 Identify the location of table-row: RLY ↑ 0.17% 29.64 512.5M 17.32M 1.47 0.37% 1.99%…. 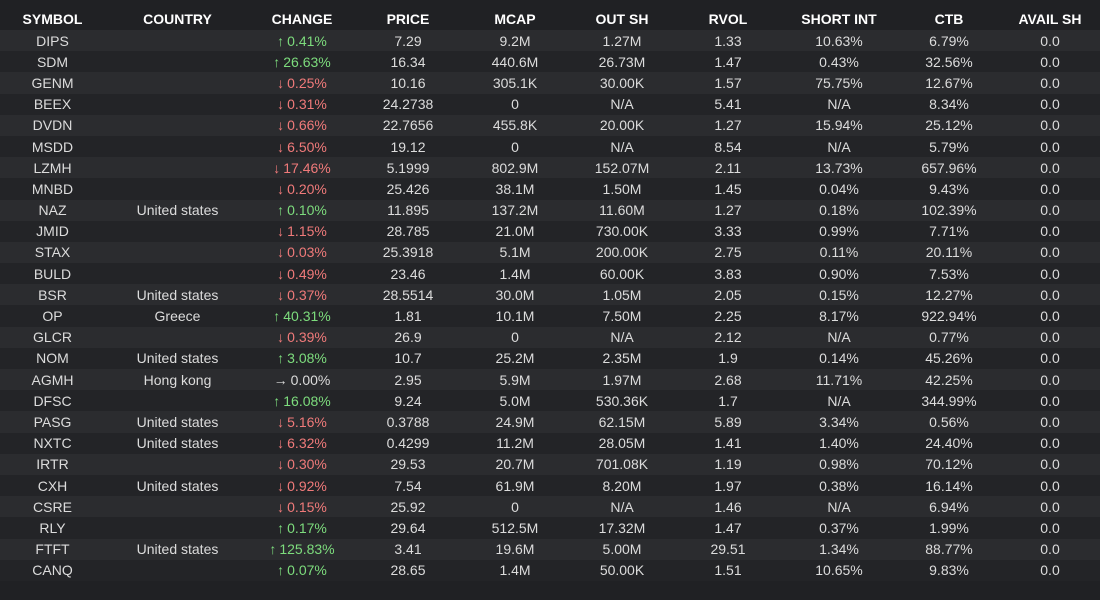
(550, 528).